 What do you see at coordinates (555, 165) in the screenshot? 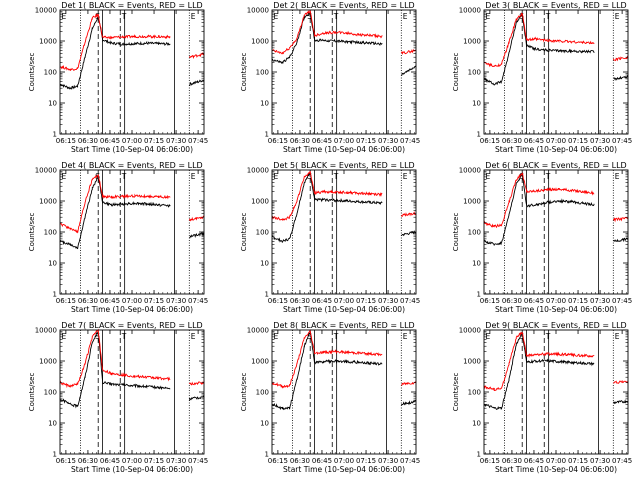
I see `panel-title: Det 6( BLACK = Events, RED = LLD` at bounding box center [555, 165].